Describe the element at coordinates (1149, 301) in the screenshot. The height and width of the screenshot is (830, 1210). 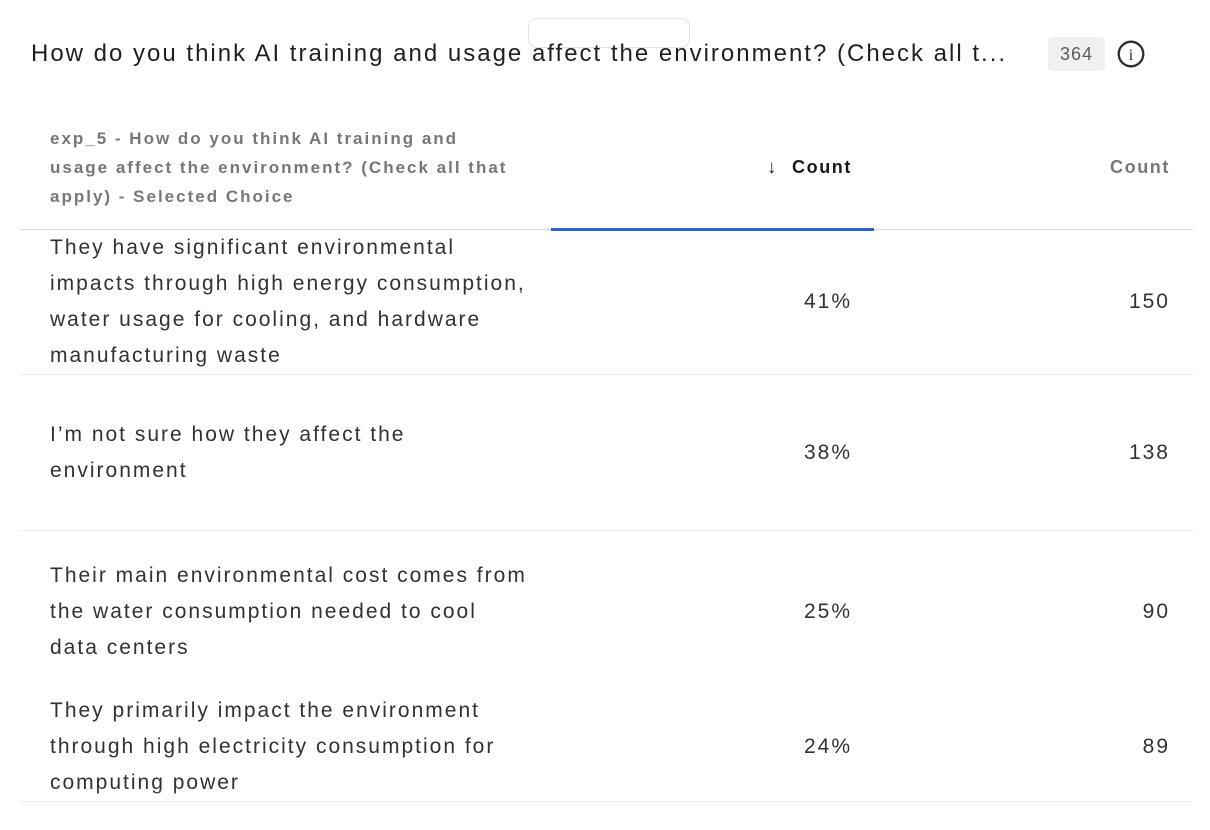
I see `count-cell: 150` at that location.